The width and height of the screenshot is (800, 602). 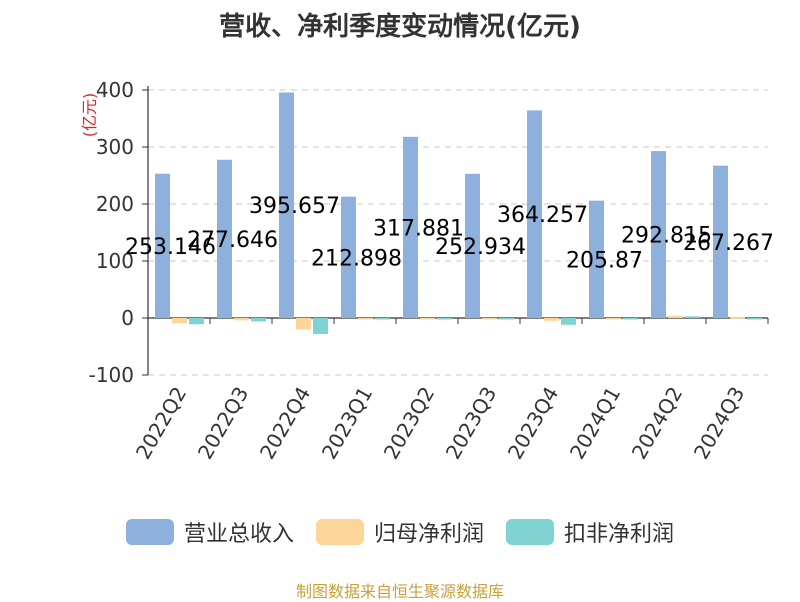 I want to click on legend: 营业总收入 归母净利润 扣非净利润, so click(x=400, y=532).